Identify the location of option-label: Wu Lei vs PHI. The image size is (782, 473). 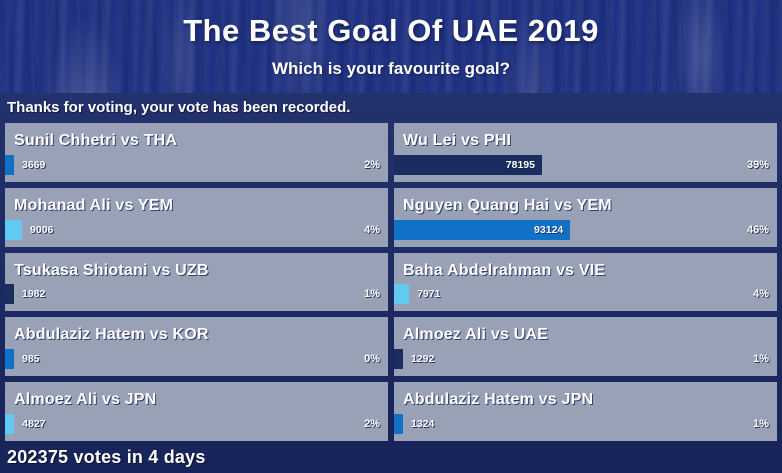
(457, 140).